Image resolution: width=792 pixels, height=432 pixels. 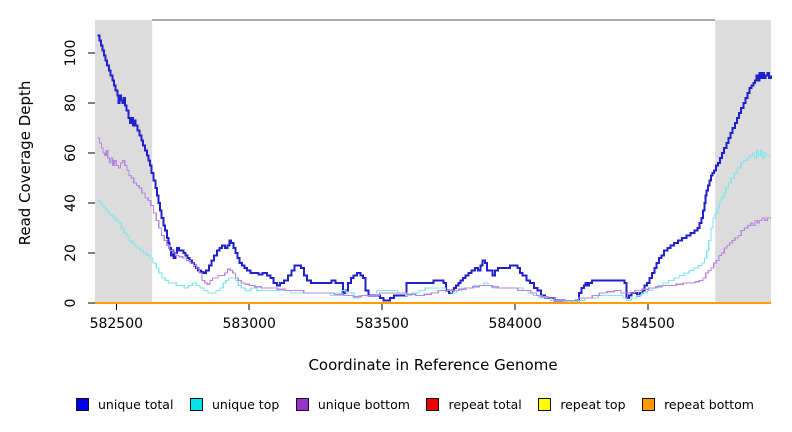 What do you see at coordinates (709, 404) in the screenshot?
I see `legend-label: repeat bottom` at bounding box center [709, 404].